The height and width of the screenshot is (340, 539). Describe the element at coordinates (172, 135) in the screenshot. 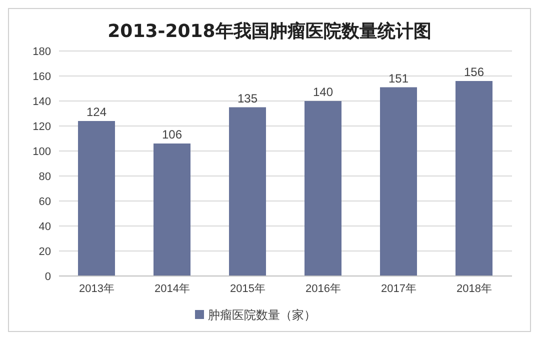

I see `data-label: 106` at that location.